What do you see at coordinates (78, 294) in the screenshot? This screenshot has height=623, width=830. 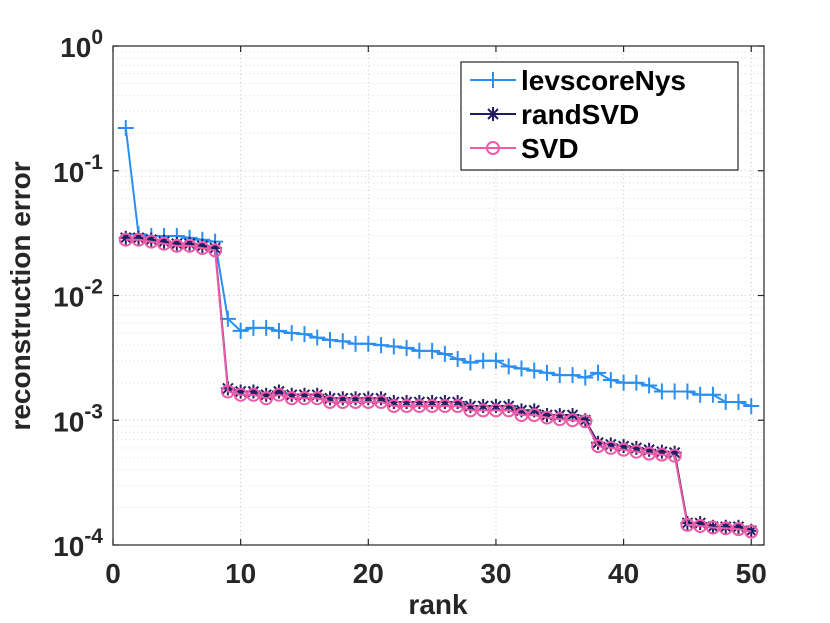 I see `y-tick-label: 10⁻²` at bounding box center [78, 294].